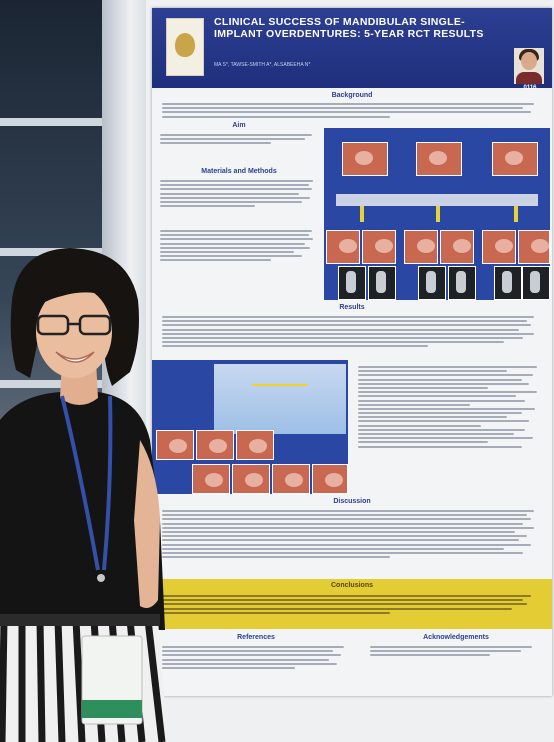  I want to click on university-logo, so click(185, 47).